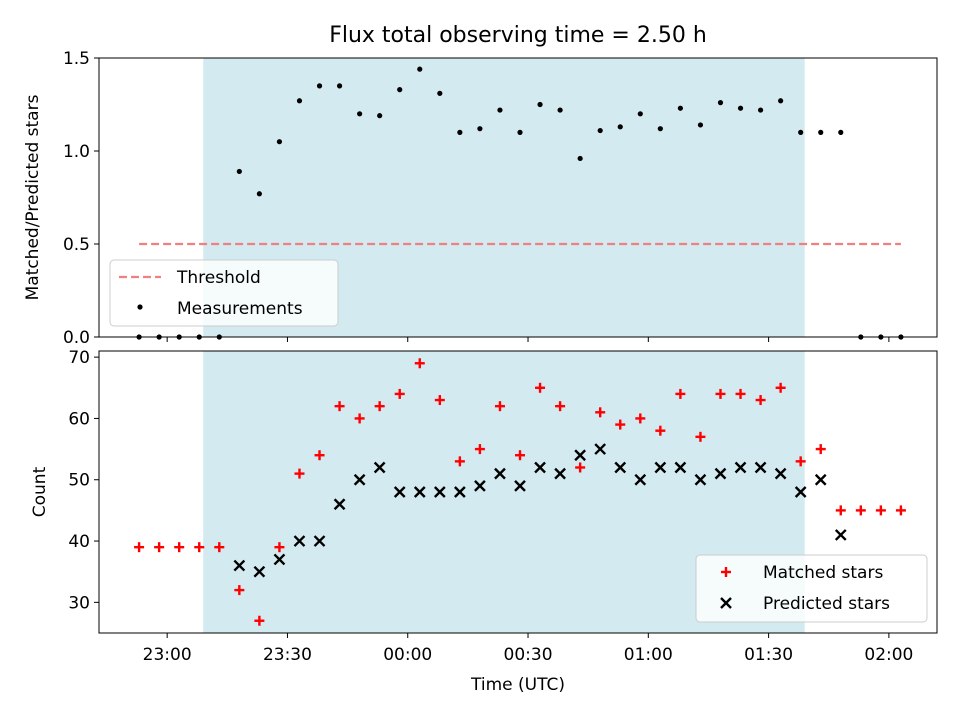 The width and height of the screenshot is (960, 720). Describe the element at coordinates (407, 655) in the screenshot. I see `x-tick-label: 00:00` at that location.